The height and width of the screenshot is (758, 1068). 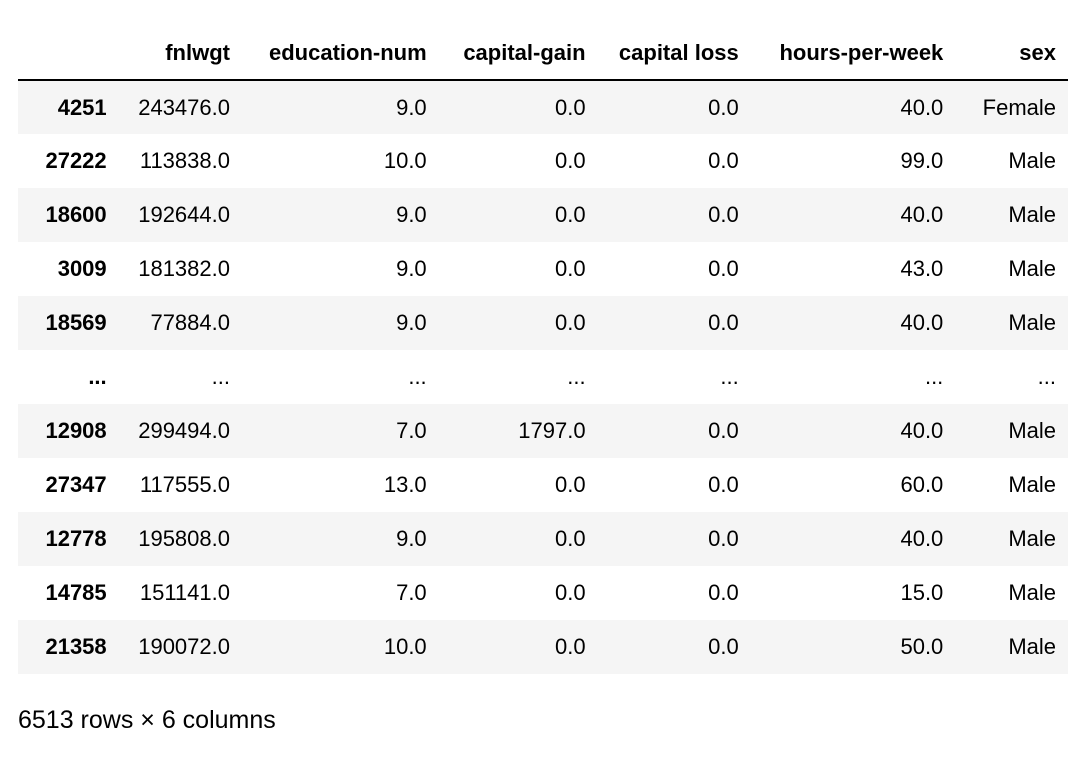 I want to click on row-index: 12778, so click(x=76, y=538).